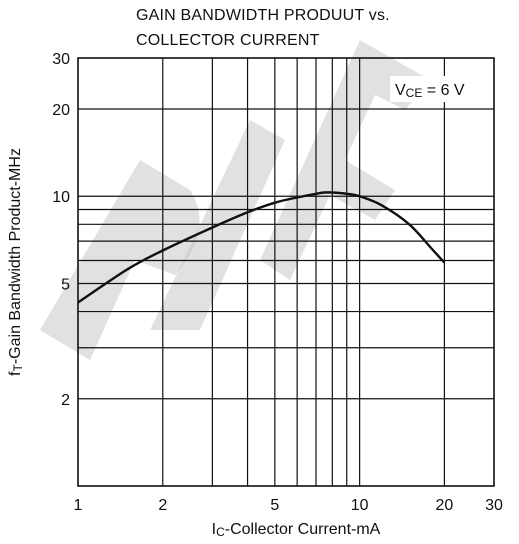 This screenshot has height=544, width=519. Describe the element at coordinates (65, 400) in the screenshot. I see `y-tick-label: 2` at that location.